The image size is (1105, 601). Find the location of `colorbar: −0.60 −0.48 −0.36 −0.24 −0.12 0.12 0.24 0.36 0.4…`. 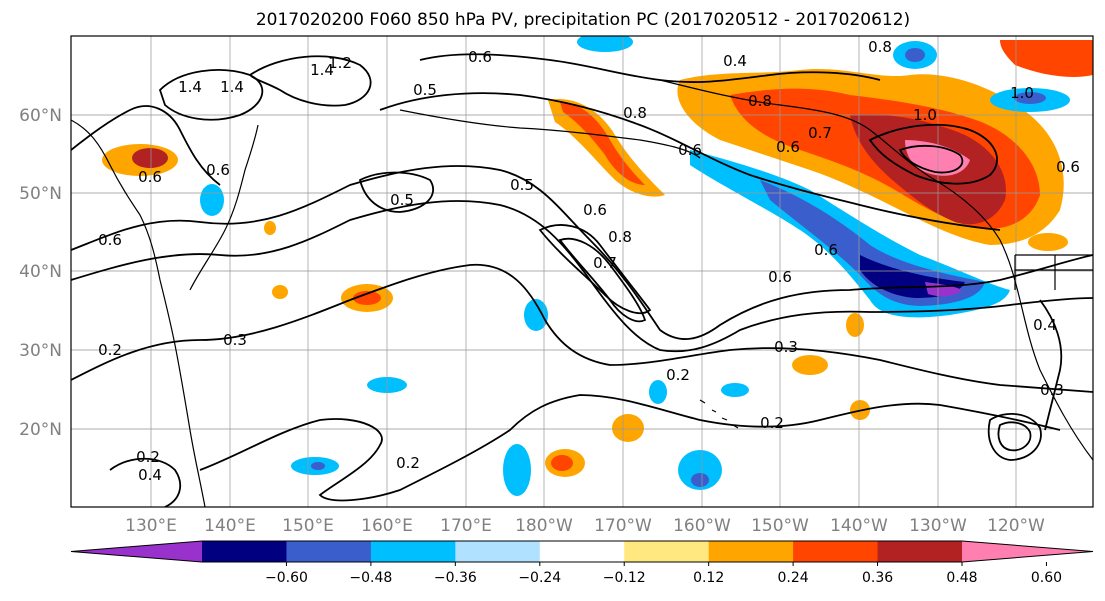

colorbar: −0.60 −0.48 −0.36 −0.24 −0.12 0.12 0.24 0.36 0.4… is located at coordinates (582, 563).